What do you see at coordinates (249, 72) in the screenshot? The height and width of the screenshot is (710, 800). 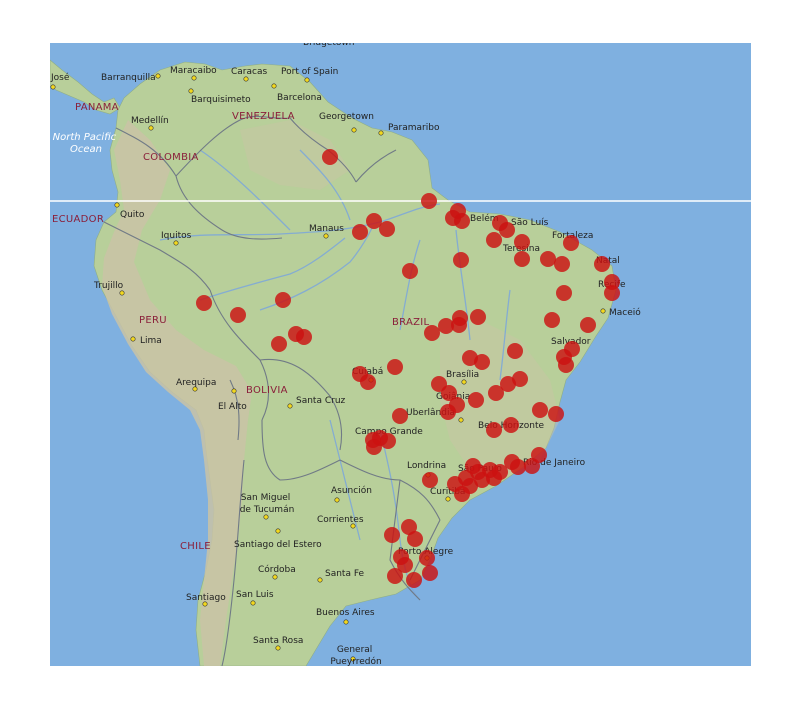 I see `city-label: Caracas` at bounding box center [249, 72].